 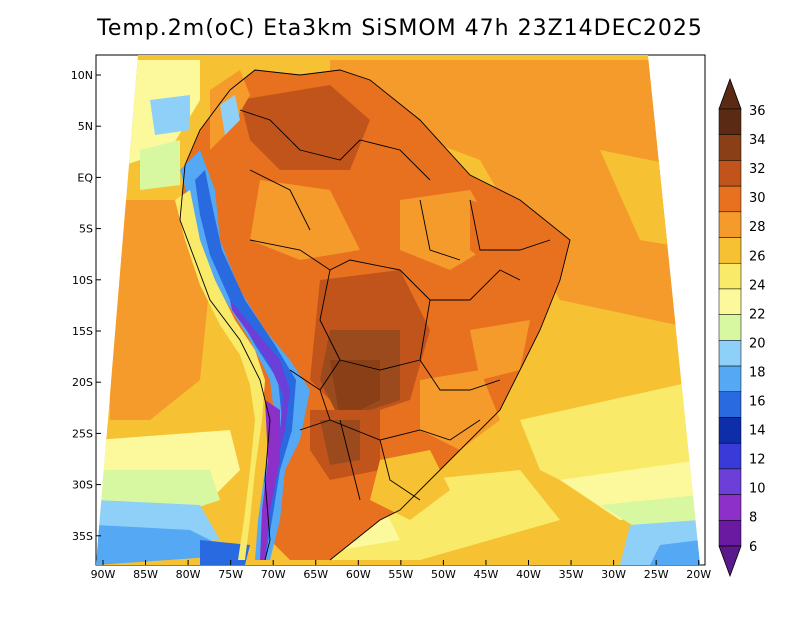 I want to click on colorbar: 36 34 32 30 28 26 24 22 20 18 16 14 12 10 8 6, so click(x=742, y=327).